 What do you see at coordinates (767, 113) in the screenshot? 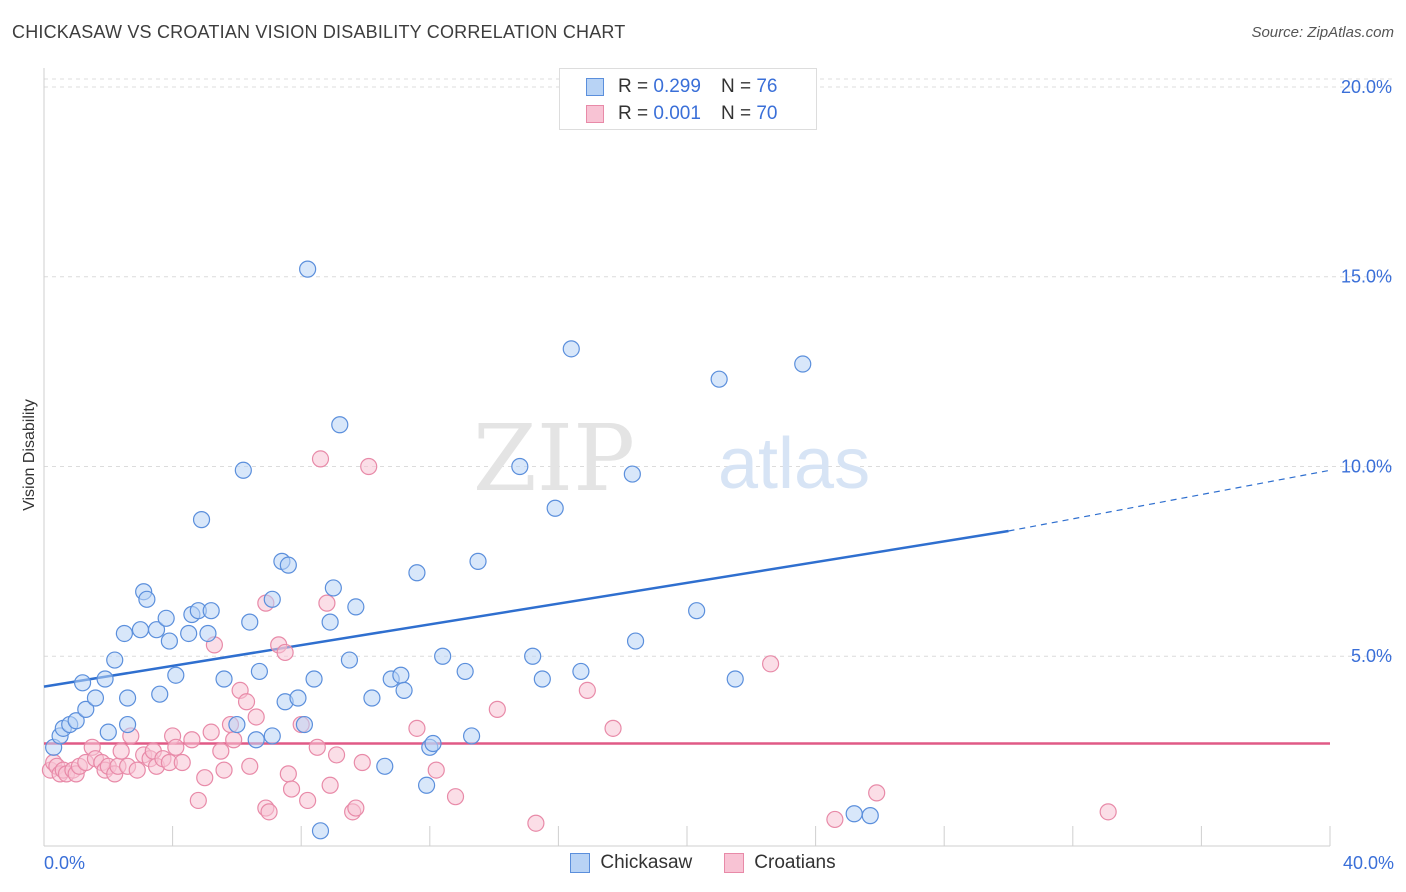
I see `legend-n-value: 70` at bounding box center [767, 113].